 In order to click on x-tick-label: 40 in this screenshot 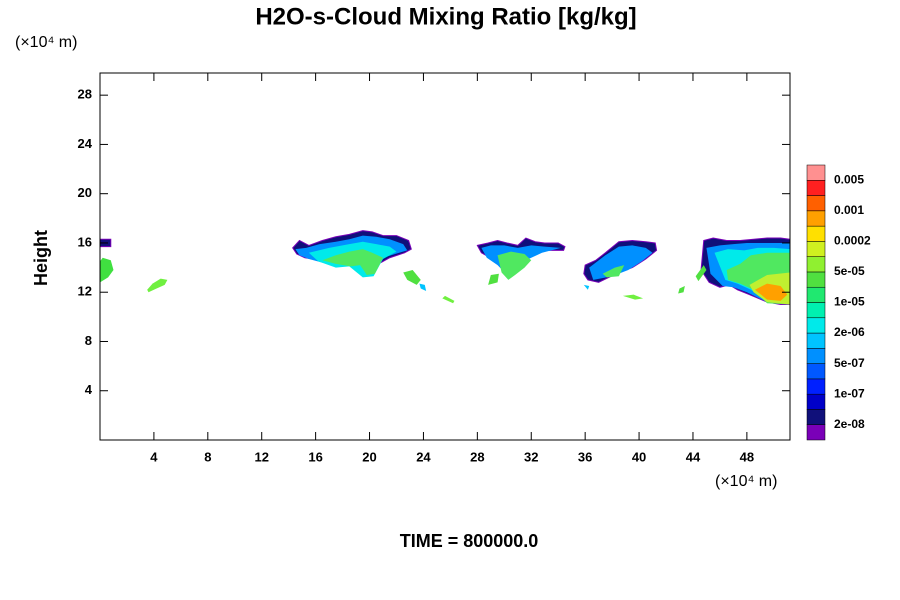, I will do `click(639, 456)`.